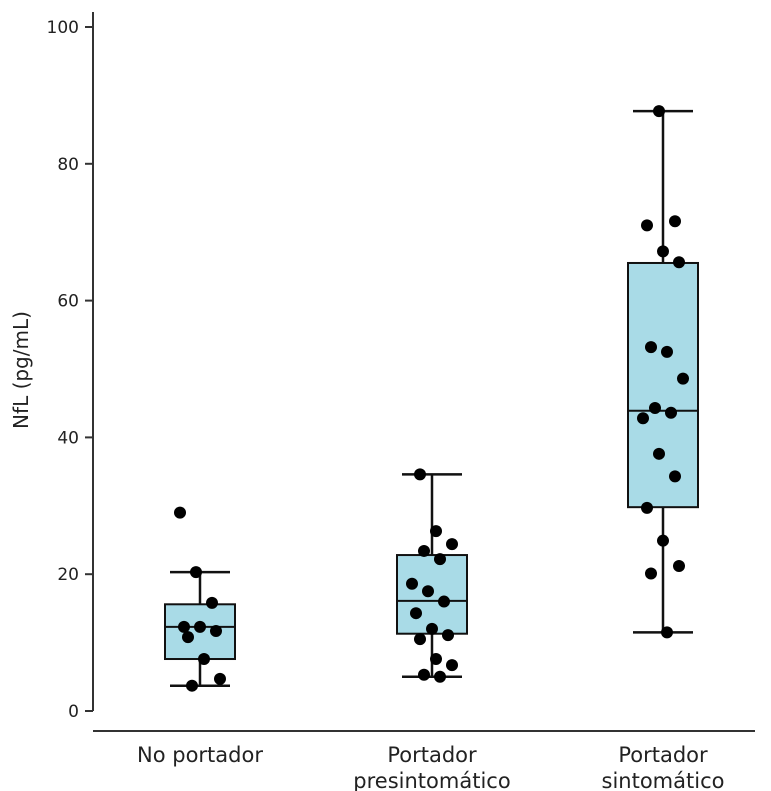 The image size is (771, 791). Describe the element at coordinates (63, 28) in the screenshot. I see `y-tick-label: 100` at that location.